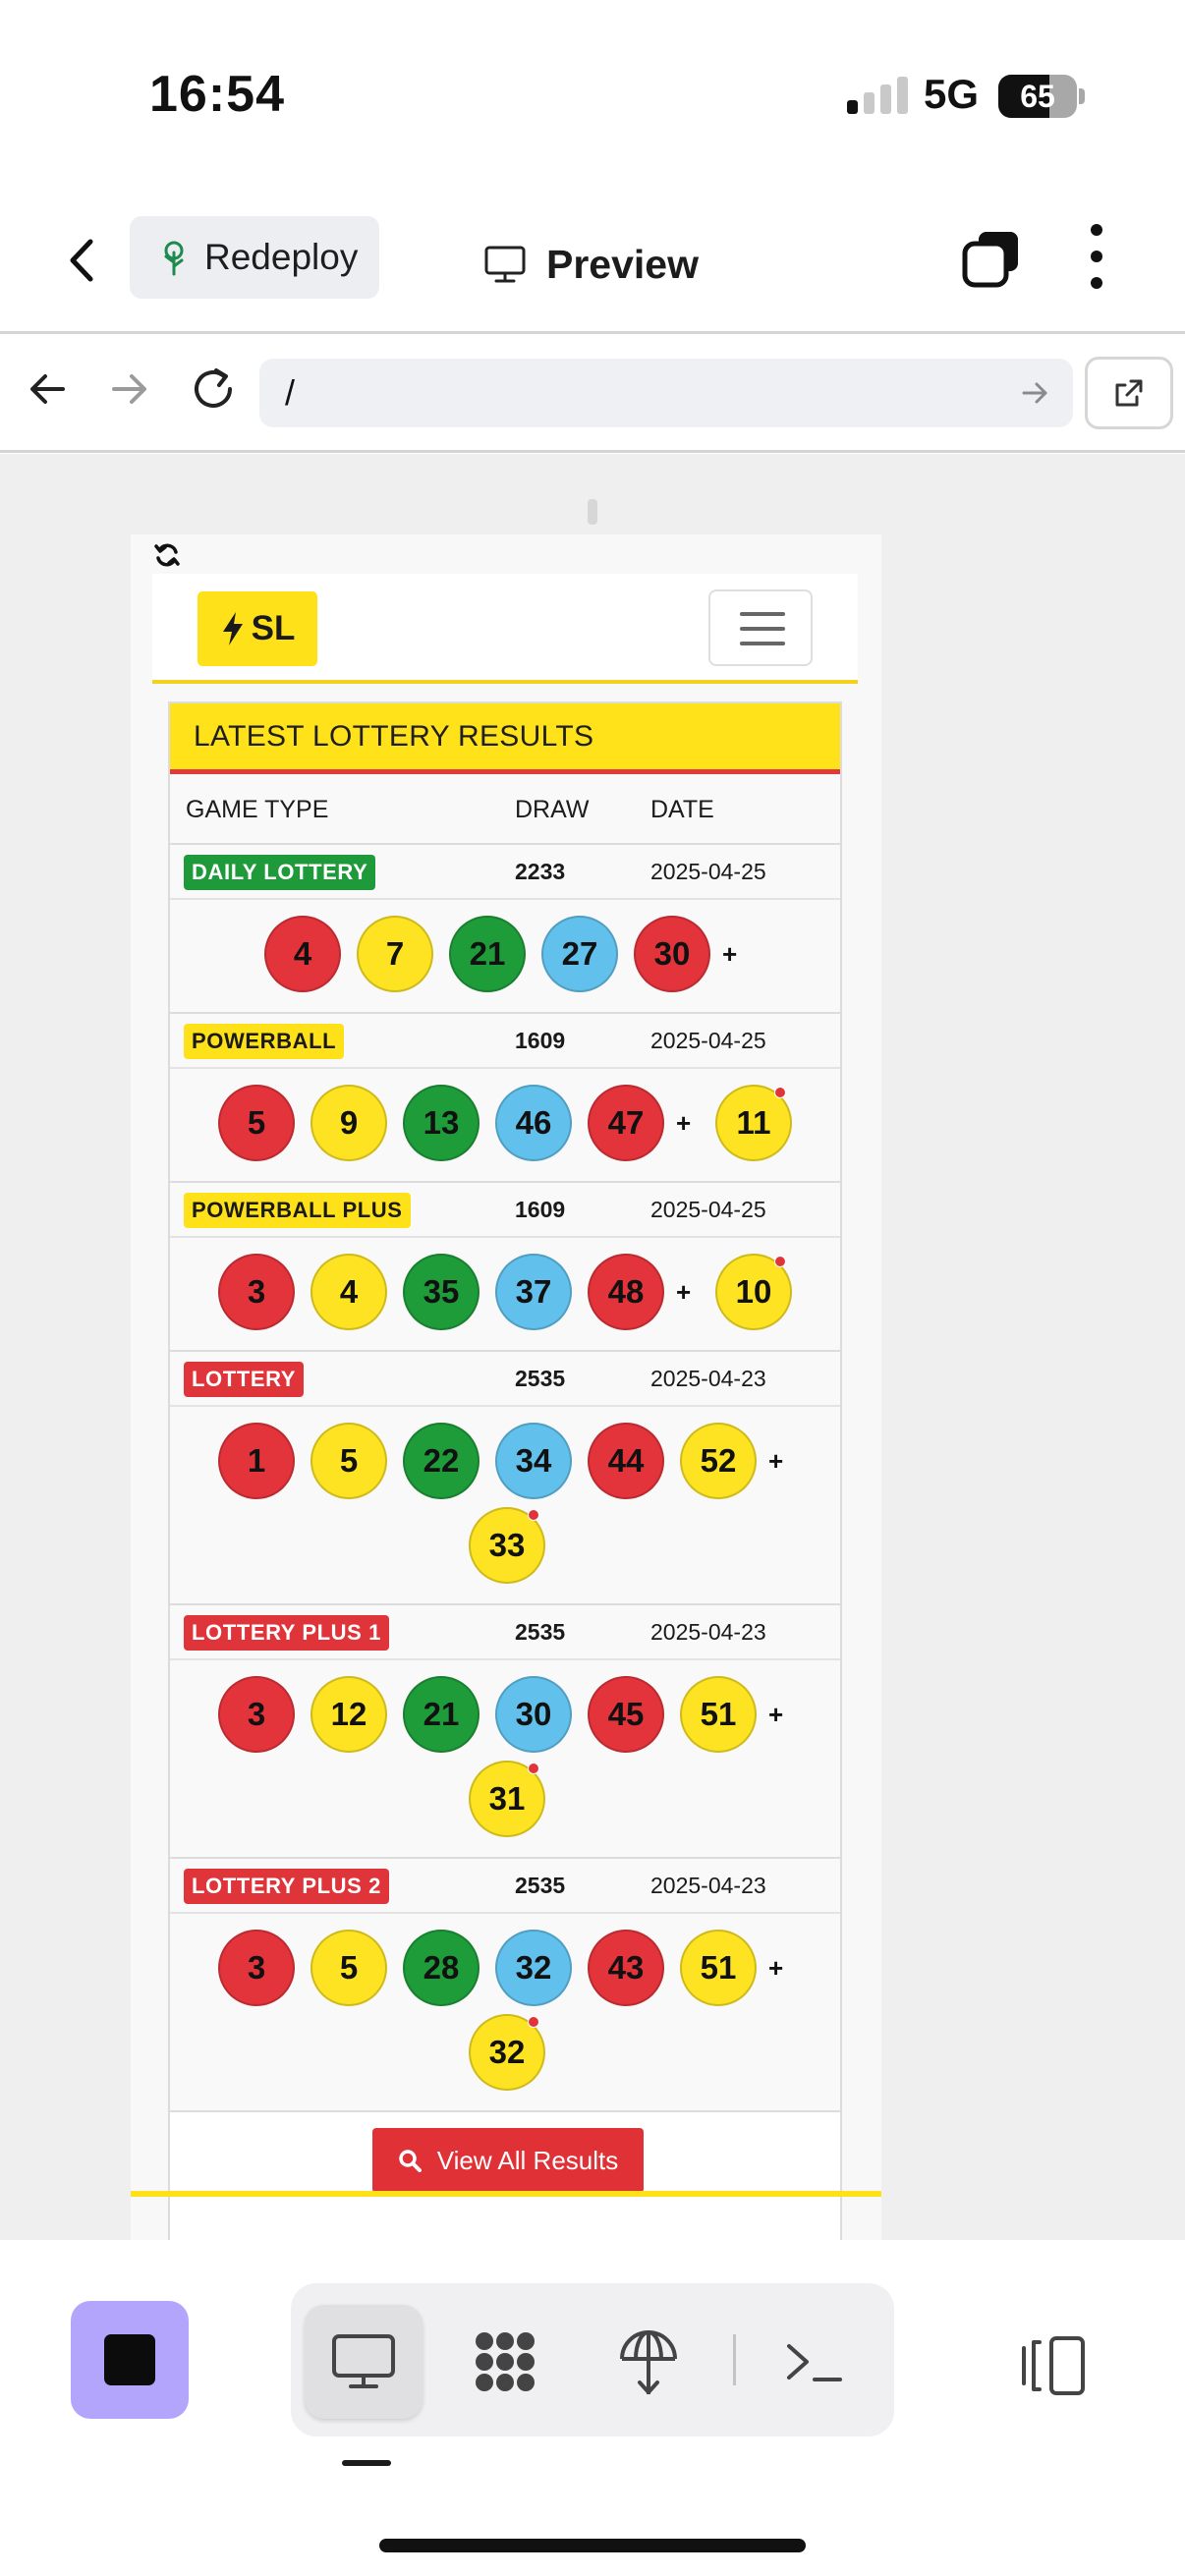 Image resolution: width=1185 pixels, height=2576 pixels. What do you see at coordinates (274, 628) in the screenshot?
I see `brand-name: SL` at bounding box center [274, 628].